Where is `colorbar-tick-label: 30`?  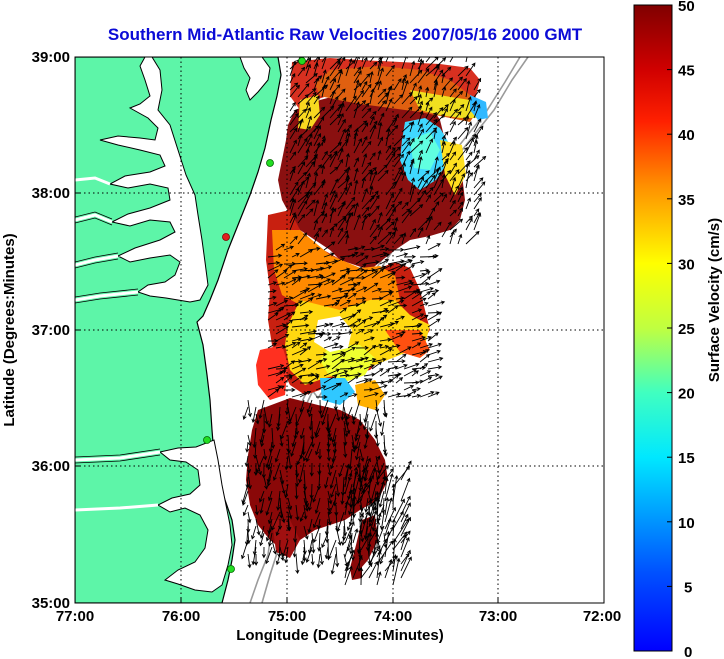
colorbar-tick-label: 30 is located at coordinates (686, 264).